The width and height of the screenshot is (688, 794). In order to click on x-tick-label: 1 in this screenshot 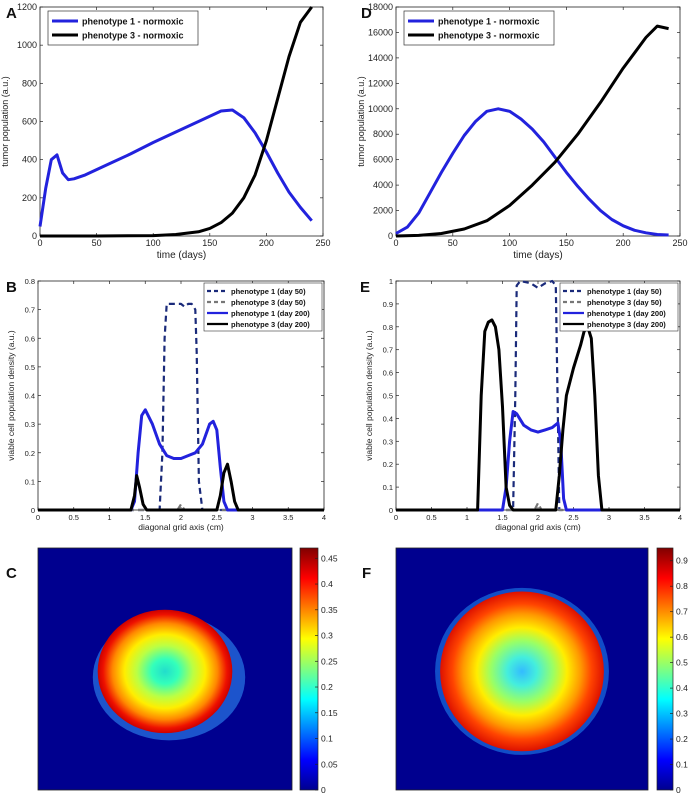, I will do `click(109, 517)`.